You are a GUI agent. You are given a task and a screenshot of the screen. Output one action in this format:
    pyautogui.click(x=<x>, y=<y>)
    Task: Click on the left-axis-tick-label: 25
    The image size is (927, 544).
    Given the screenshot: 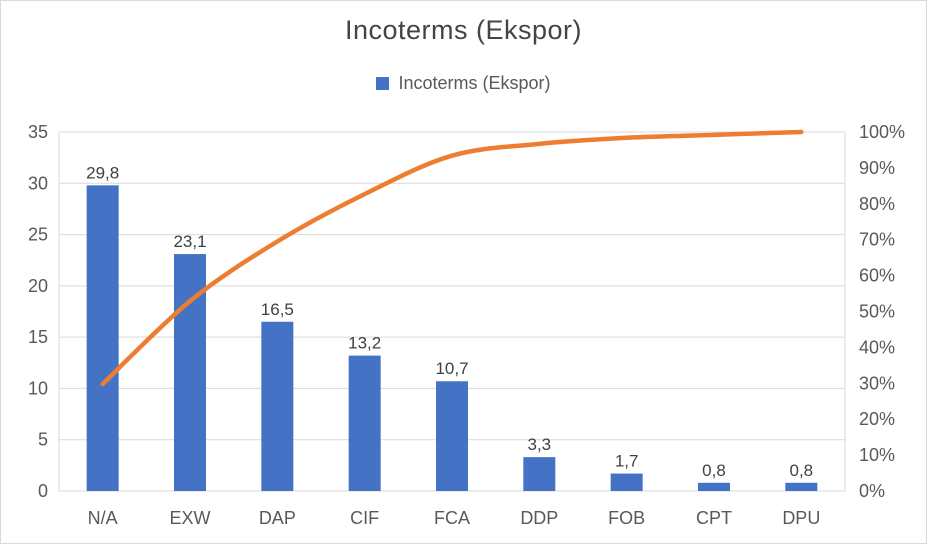 What is the action you would take?
    pyautogui.click(x=38, y=235)
    